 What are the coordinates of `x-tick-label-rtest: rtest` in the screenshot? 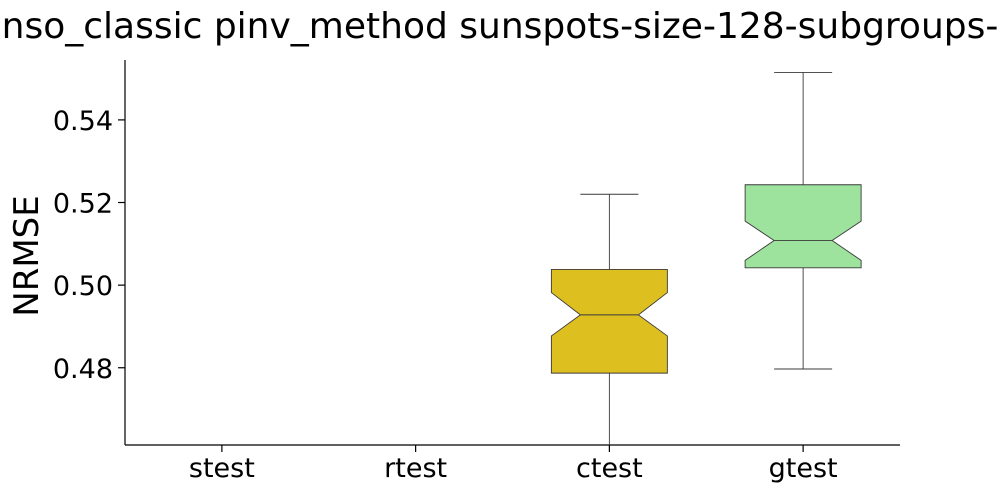 It's located at (415, 468).